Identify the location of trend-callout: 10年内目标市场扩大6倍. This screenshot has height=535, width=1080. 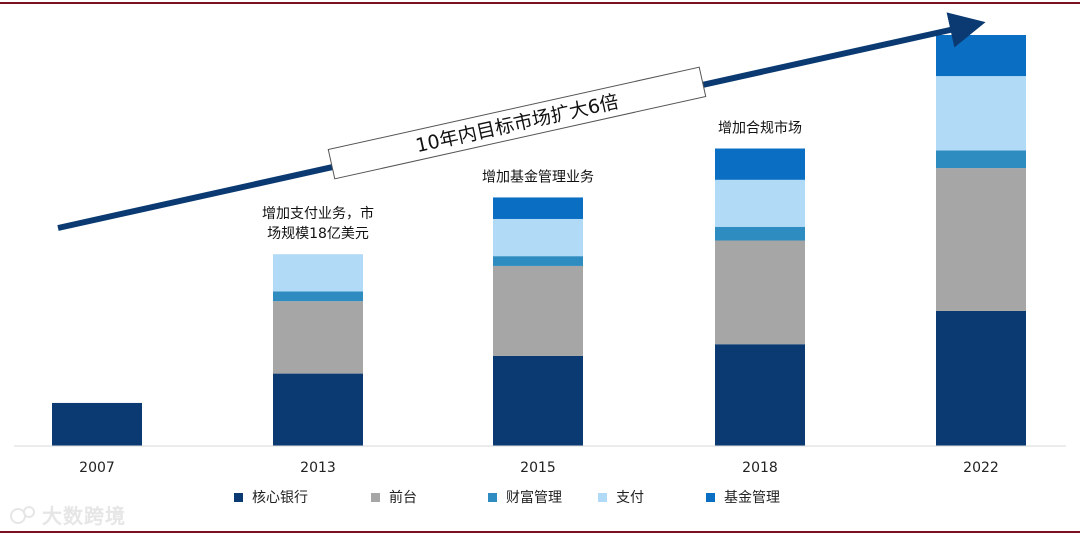
(517, 123).